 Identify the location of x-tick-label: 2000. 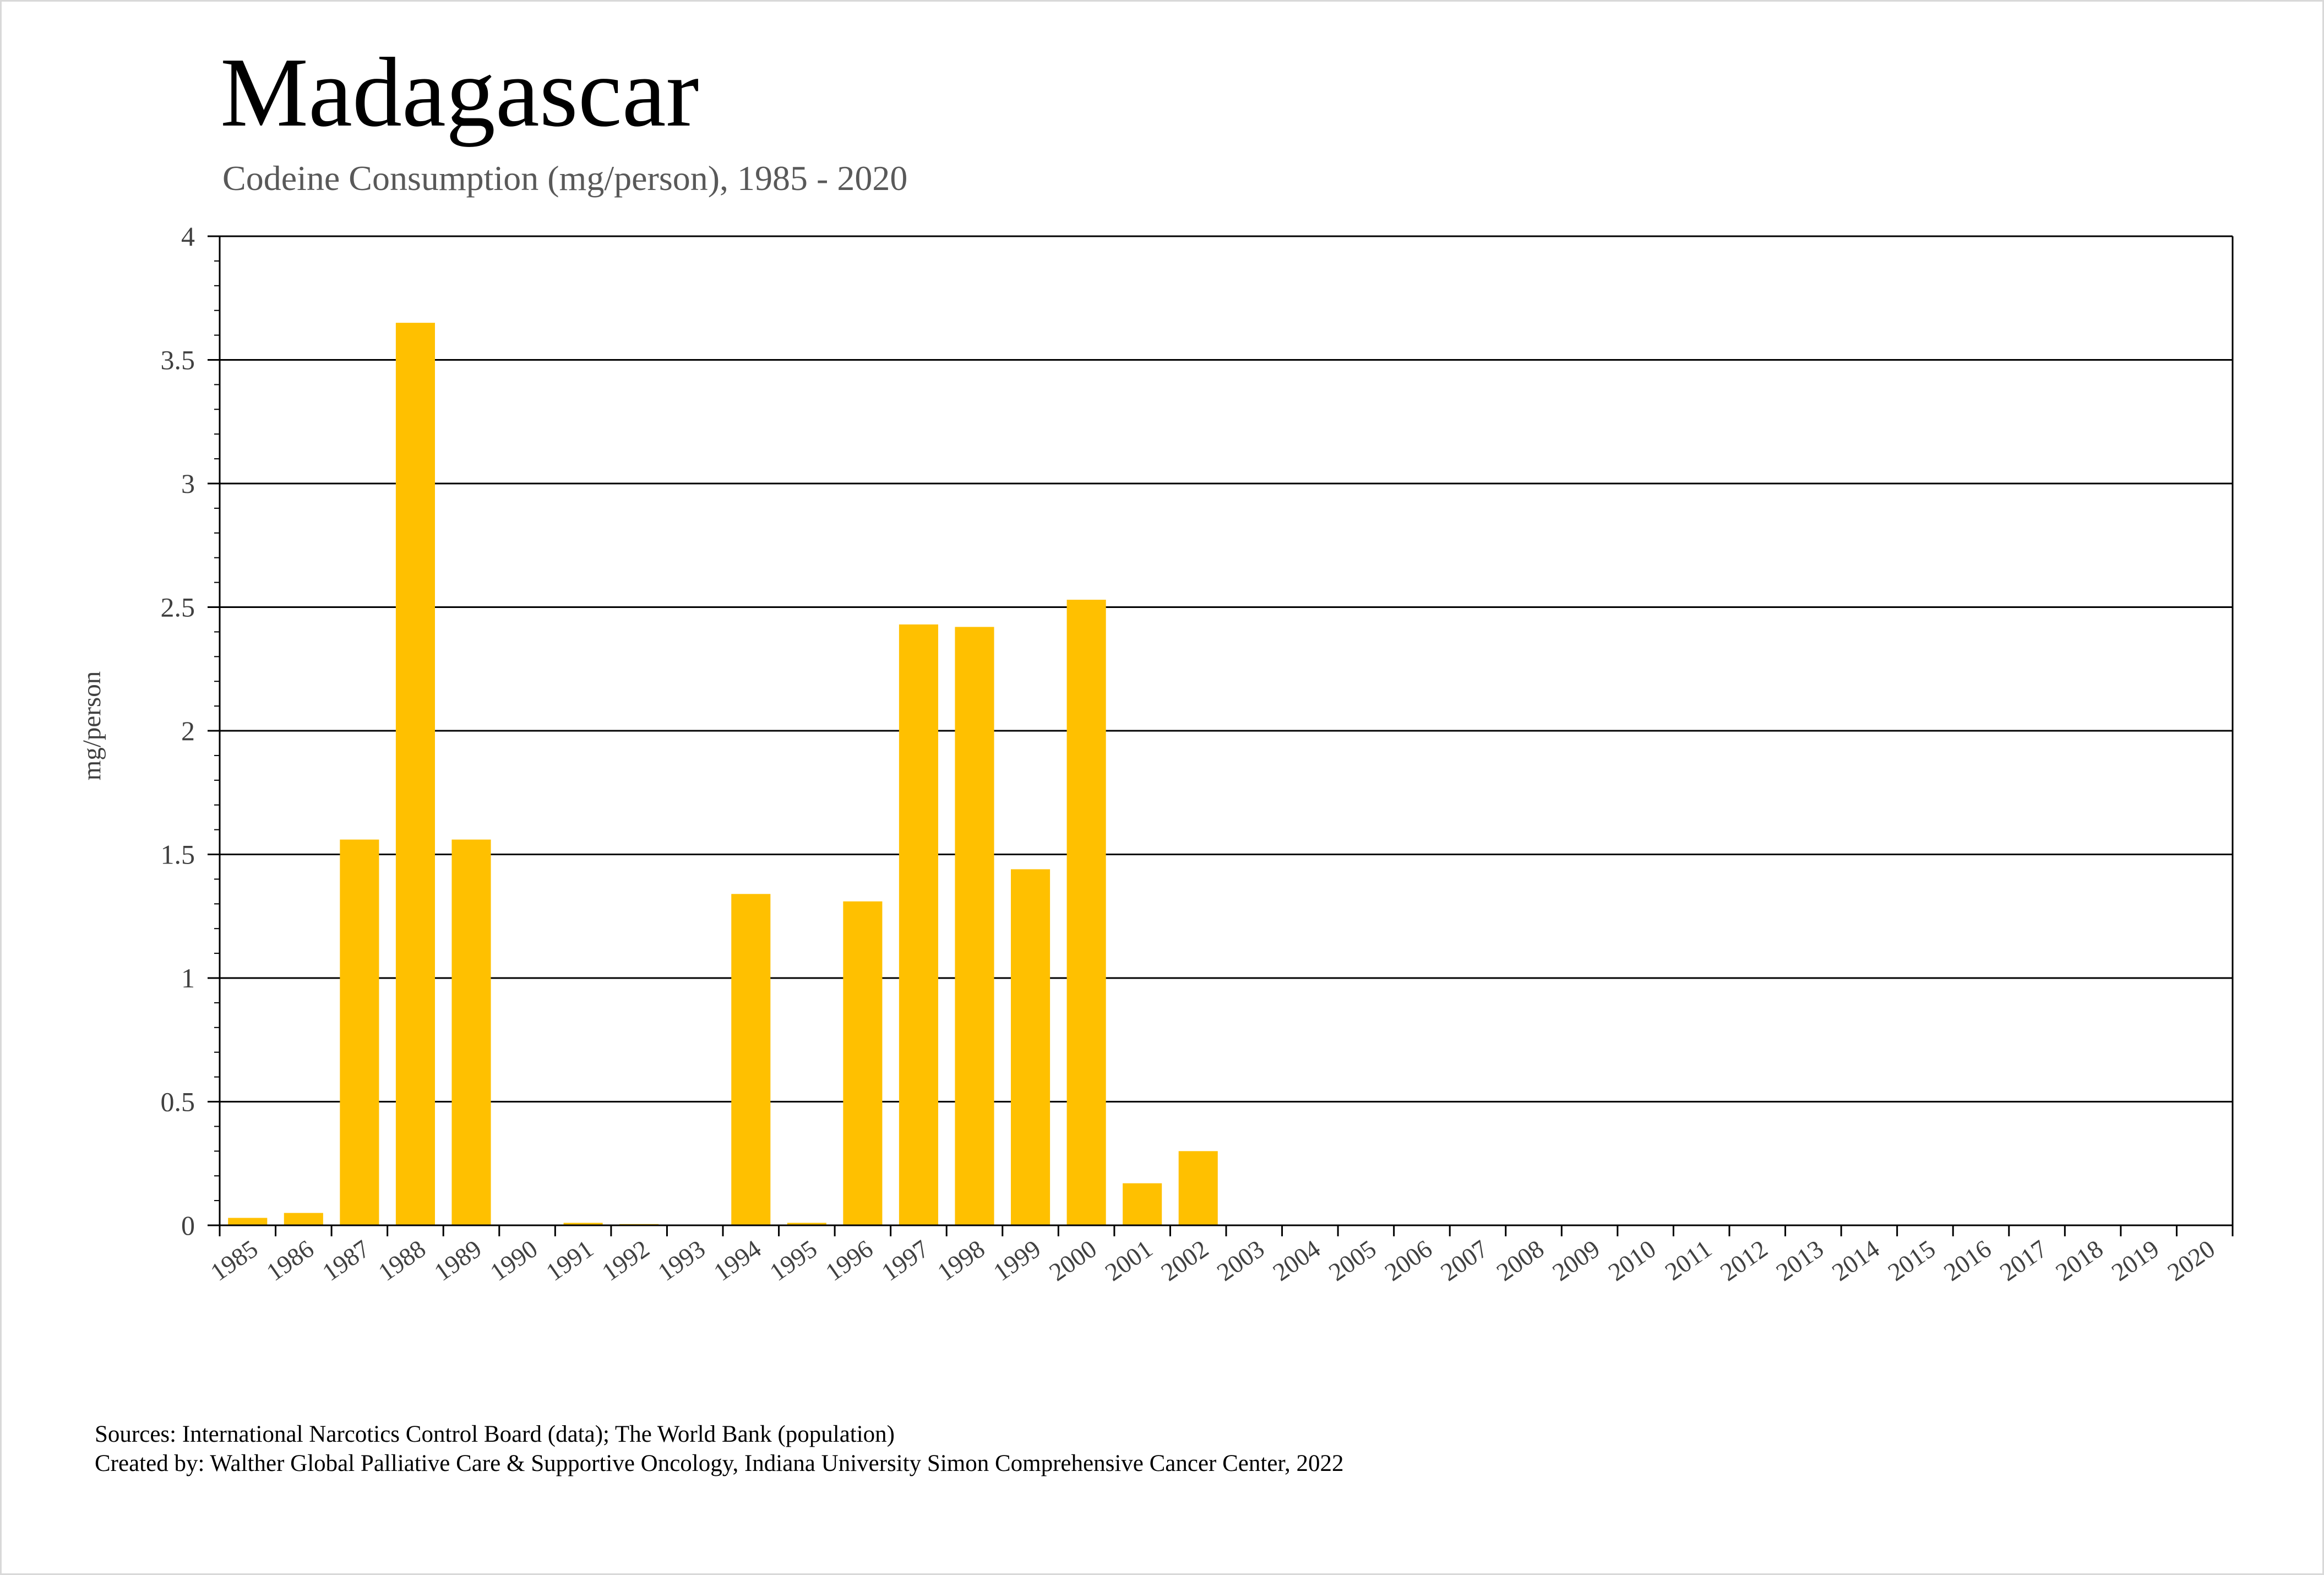
(1073, 1260).